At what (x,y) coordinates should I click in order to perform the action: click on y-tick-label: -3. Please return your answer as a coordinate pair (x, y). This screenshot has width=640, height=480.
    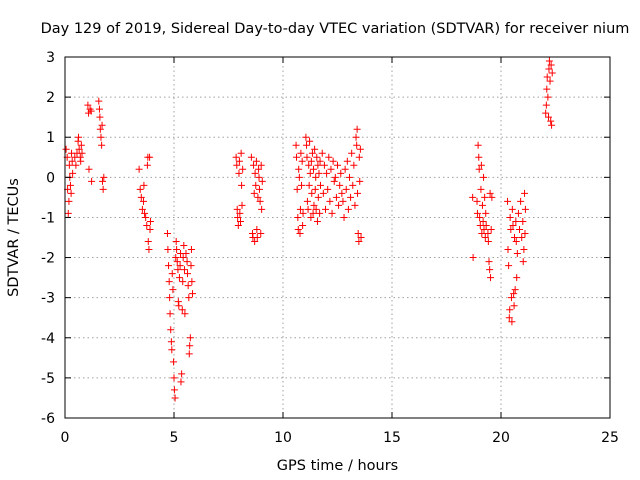
    Looking at the image, I should click on (48, 299).